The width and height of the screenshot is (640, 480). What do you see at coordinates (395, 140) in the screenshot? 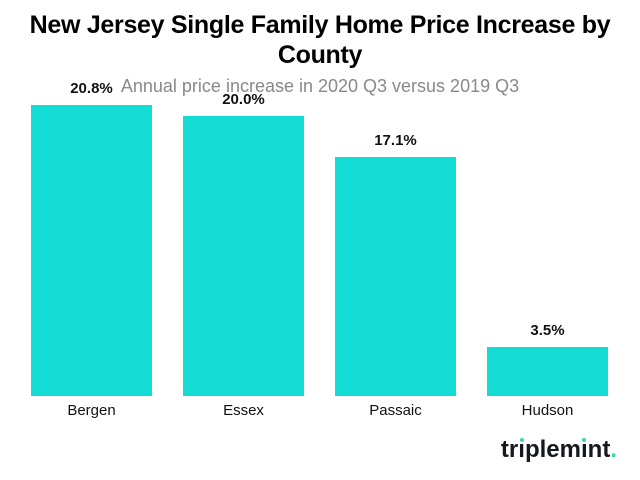
I see `bar-value-label: 17.1%` at bounding box center [395, 140].